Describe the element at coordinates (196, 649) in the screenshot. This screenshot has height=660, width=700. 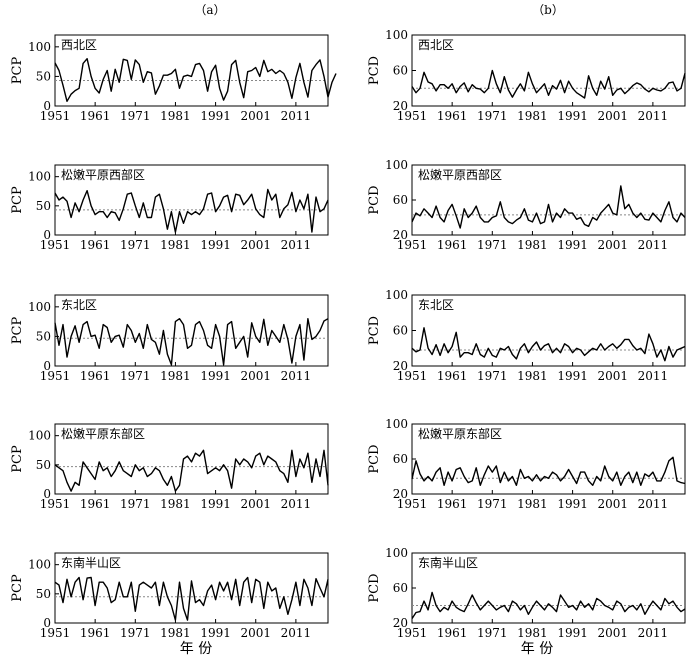
I see `bottom-xlabel-a: 年 份` at that location.